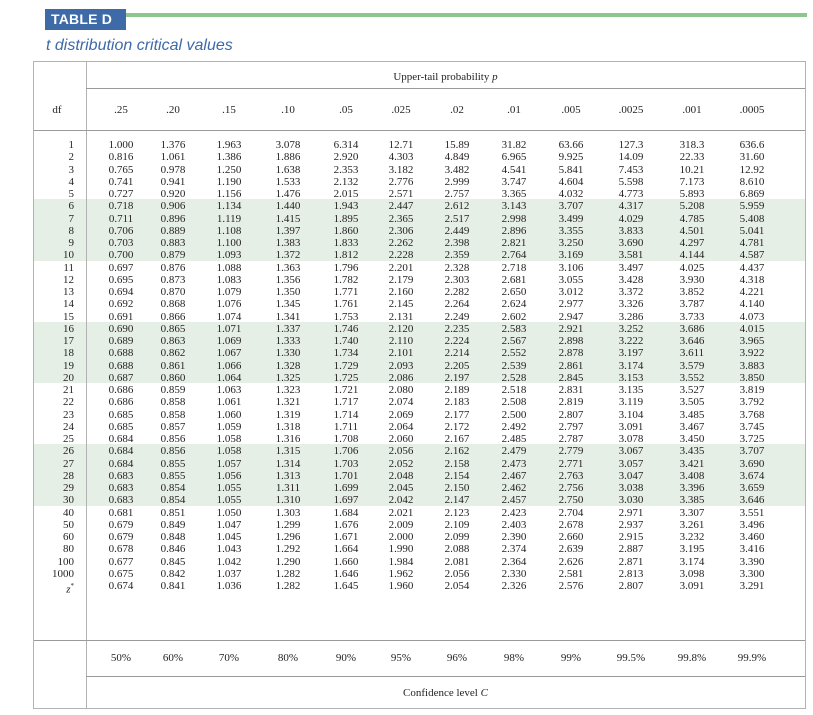 This screenshot has width=813, height=715. I want to click on value-cell: 5.598, so click(631, 181).